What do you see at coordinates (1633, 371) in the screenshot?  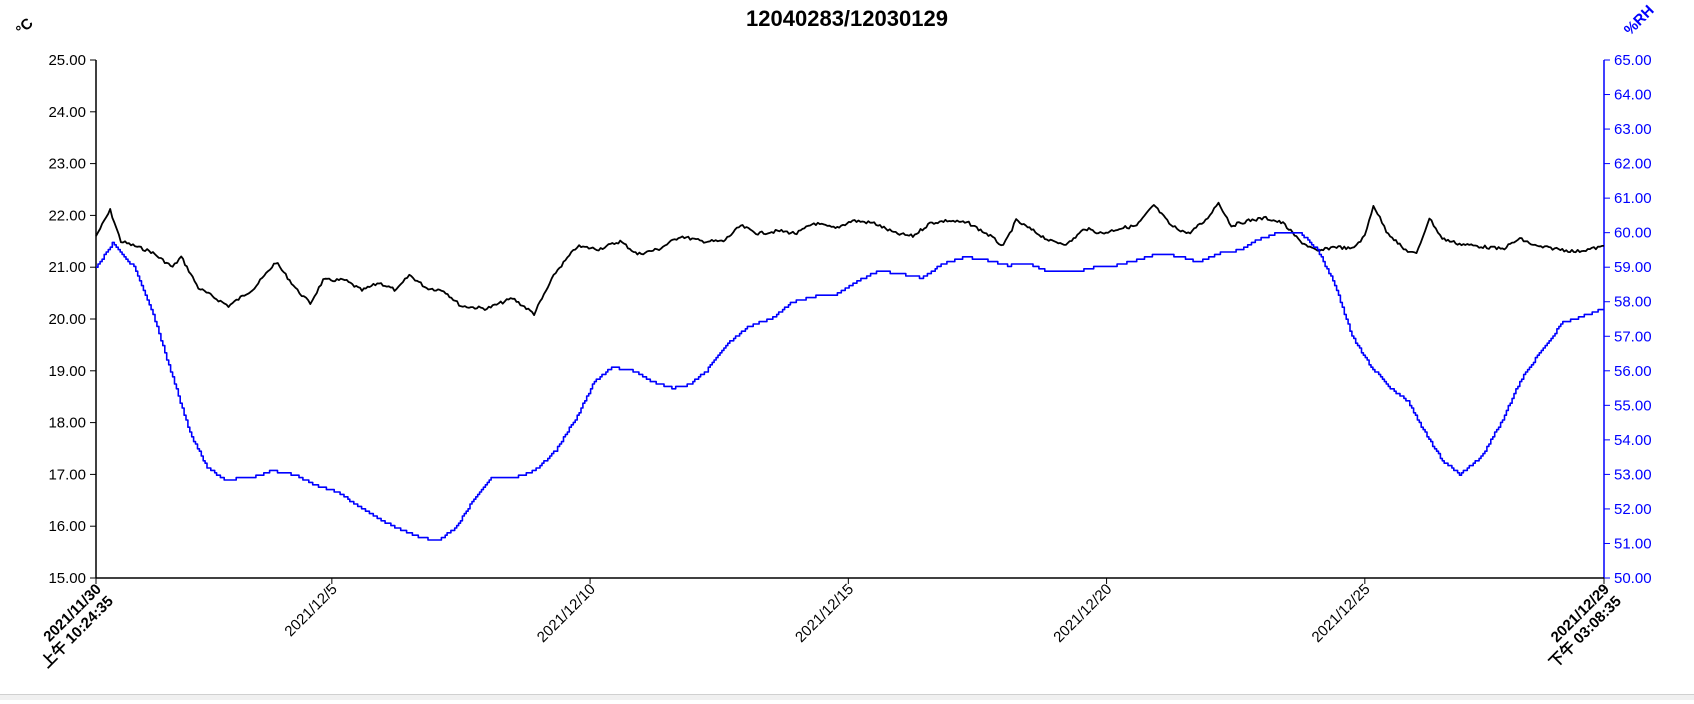 I see `right-tick-label: 56.00` at bounding box center [1633, 371].